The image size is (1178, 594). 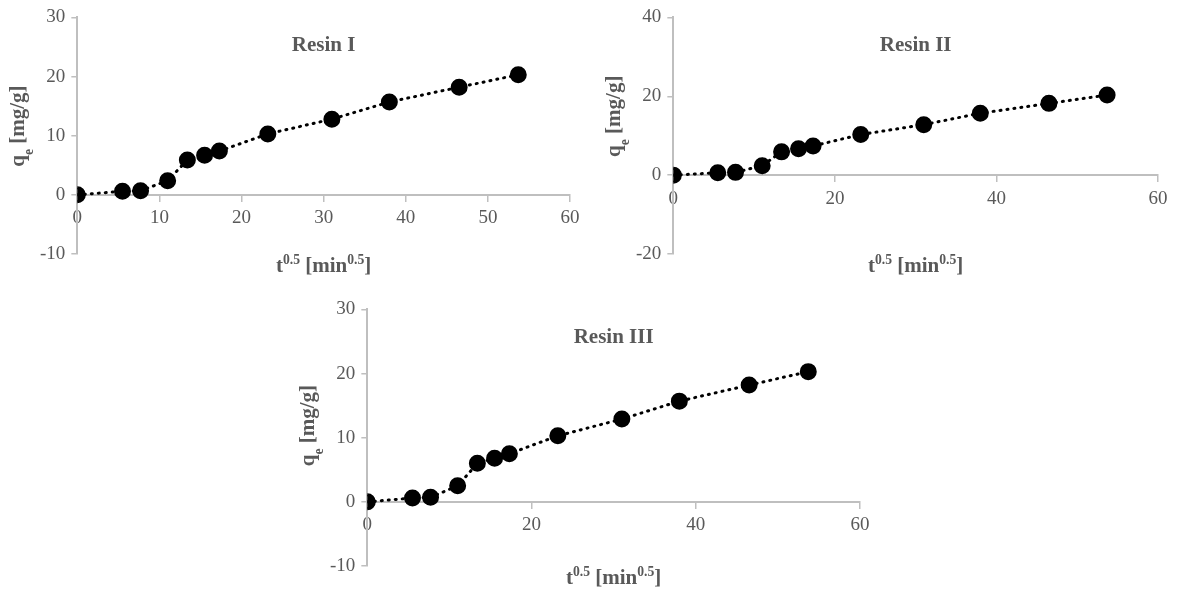 I want to click on x-tick-label: 10, so click(x=159, y=217).